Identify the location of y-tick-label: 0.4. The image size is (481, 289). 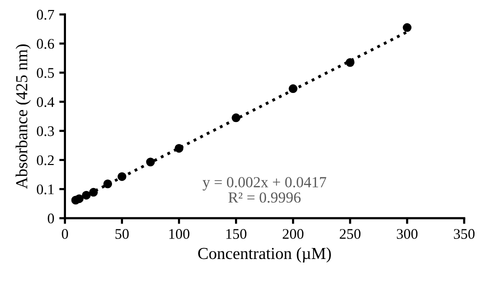
(45, 102).